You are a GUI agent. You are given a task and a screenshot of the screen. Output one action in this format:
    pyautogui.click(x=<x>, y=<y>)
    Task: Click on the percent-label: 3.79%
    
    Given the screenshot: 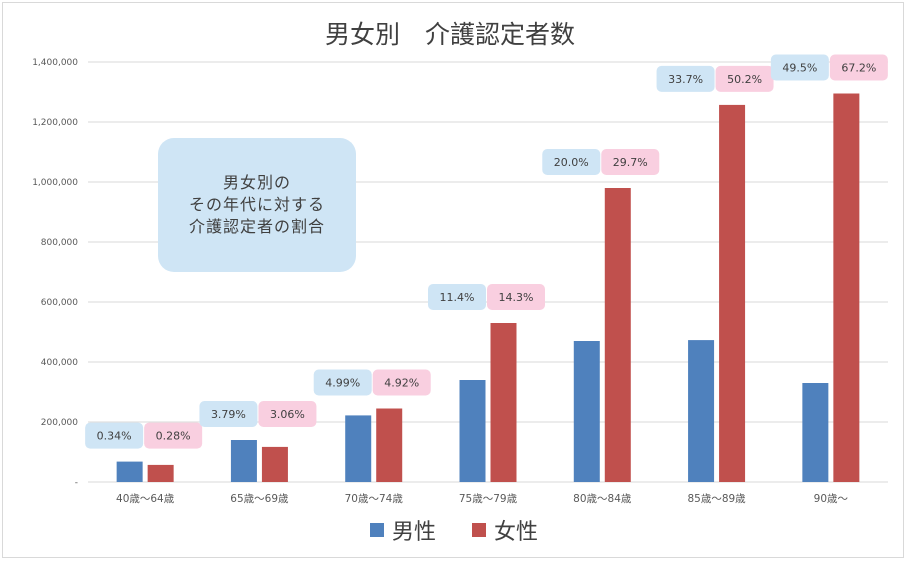 What is the action you would take?
    pyautogui.click(x=228, y=414)
    